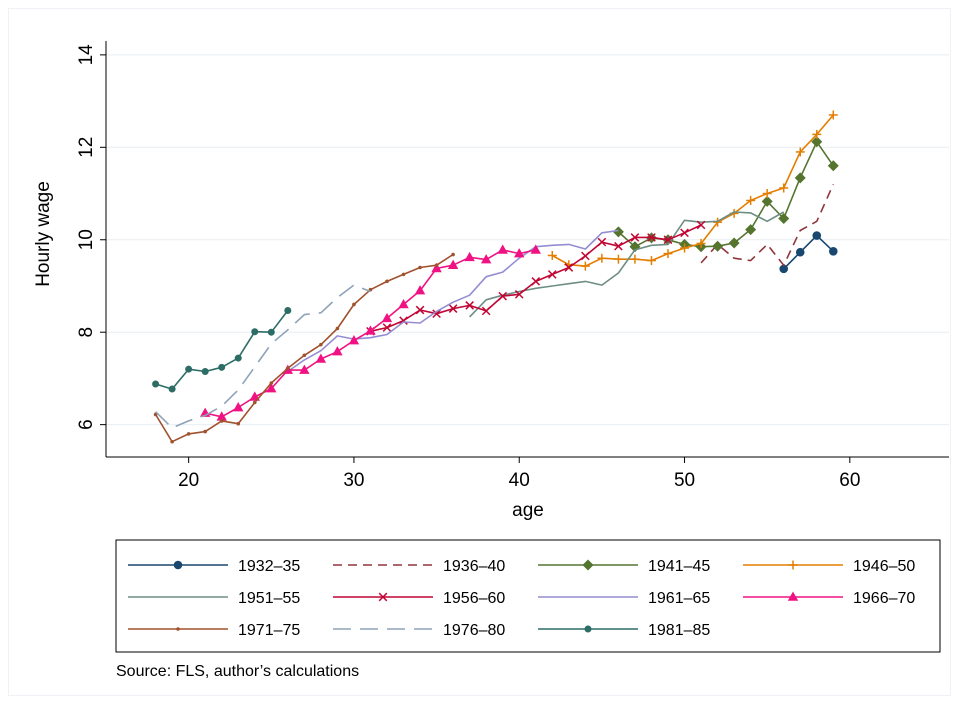 This screenshot has height=704, width=959. What do you see at coordinates (43, 234) in the screenshot?
I see `y-axis-label: Hourly wage` at bounding box center [43, 234].